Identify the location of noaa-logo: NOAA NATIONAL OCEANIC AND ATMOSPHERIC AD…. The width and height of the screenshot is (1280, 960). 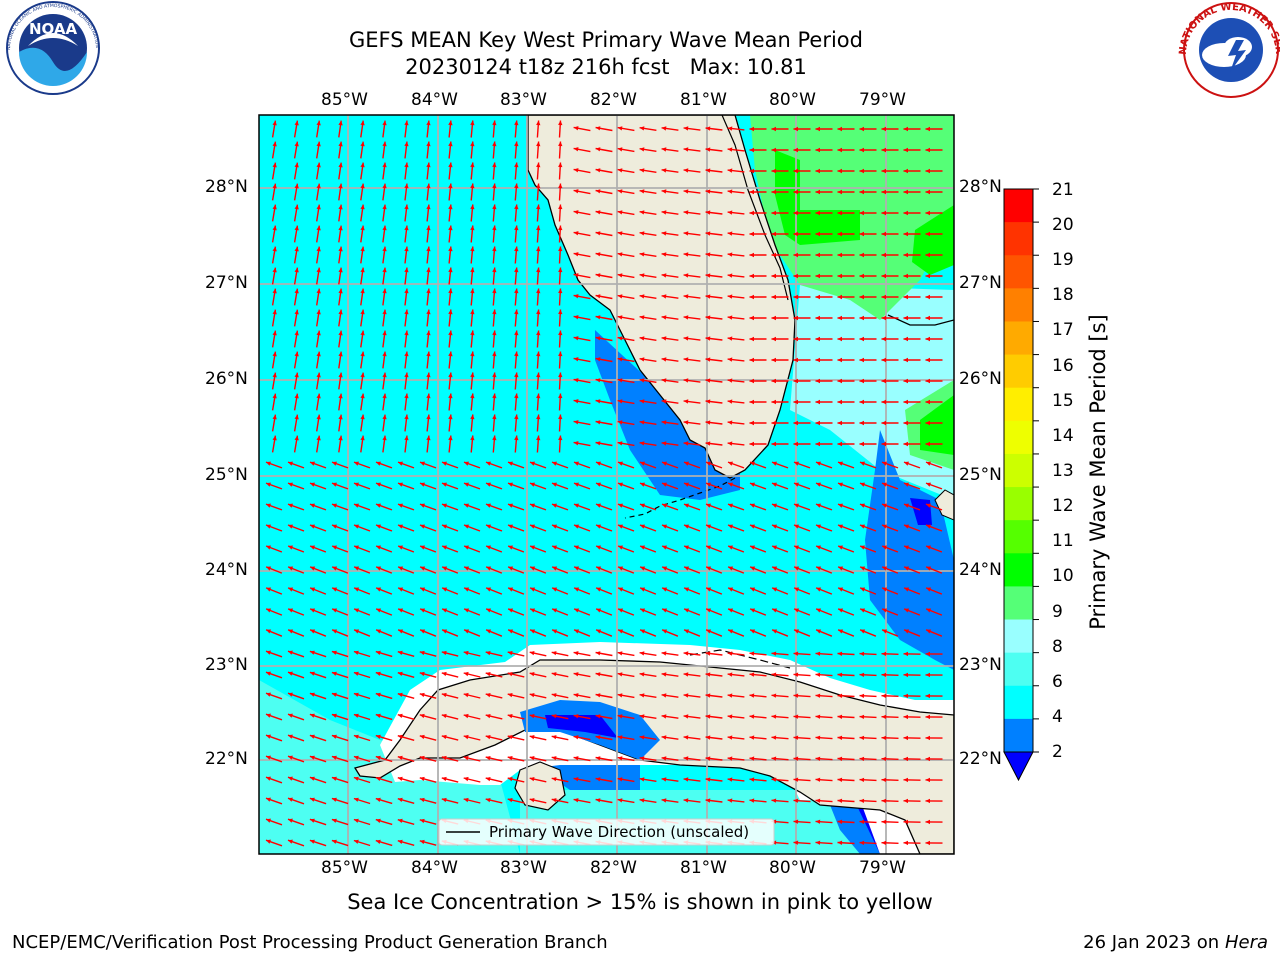
(50, 47).